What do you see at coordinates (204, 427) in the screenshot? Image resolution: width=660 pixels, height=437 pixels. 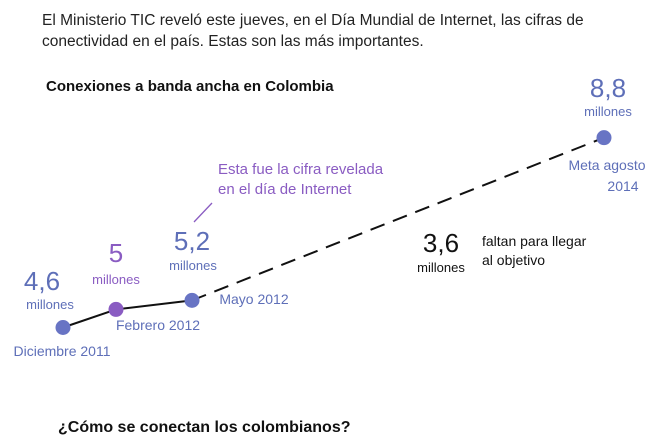 I see `next-section-heading: ¿Cómo se conectan los colombianos?` at bounding box center [204, 427].